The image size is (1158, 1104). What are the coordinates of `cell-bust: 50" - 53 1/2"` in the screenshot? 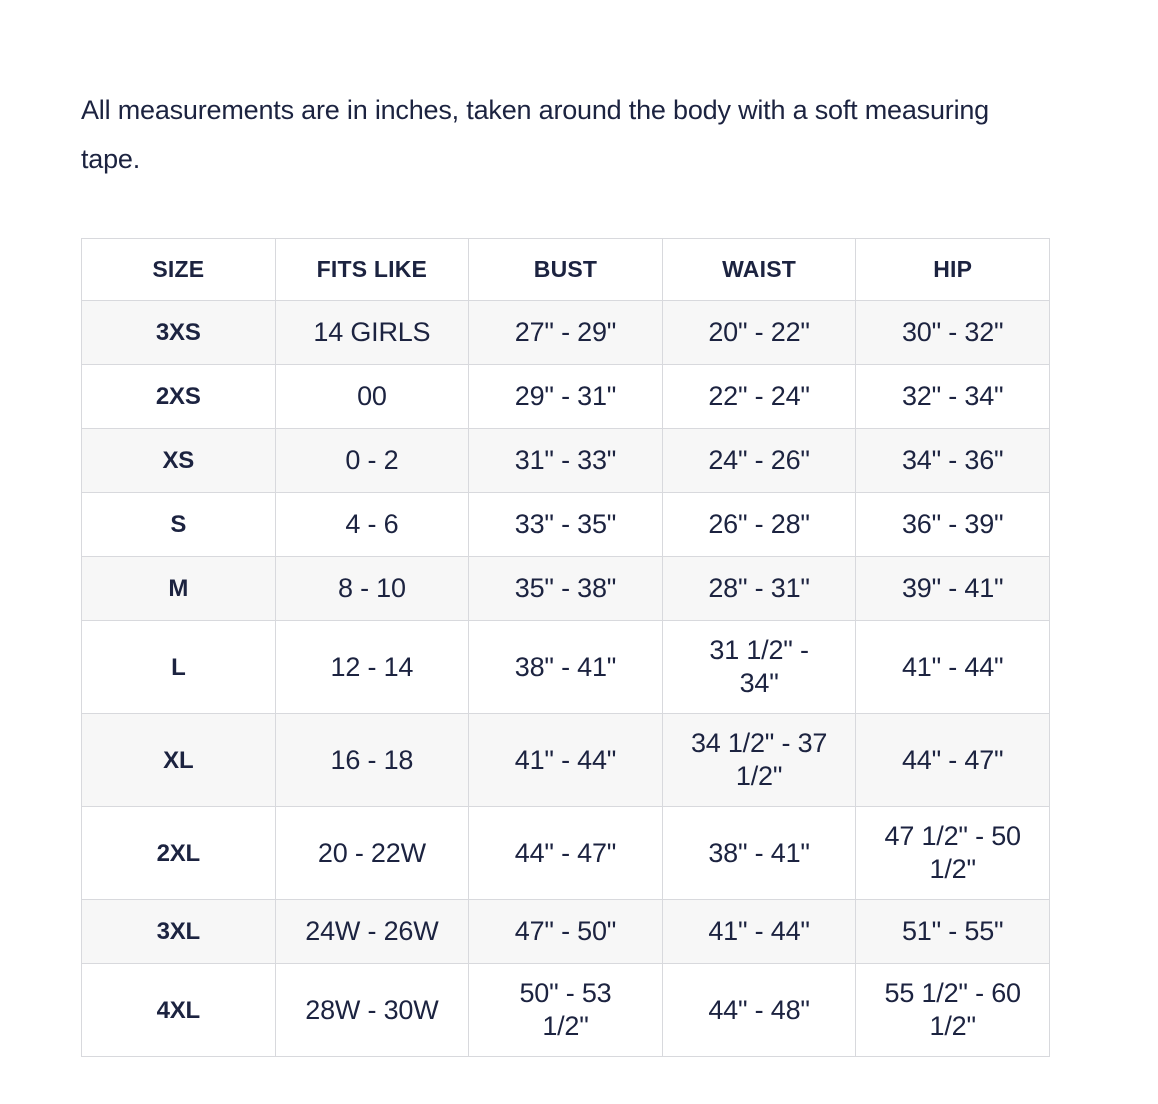 It's located at (565, 1010).